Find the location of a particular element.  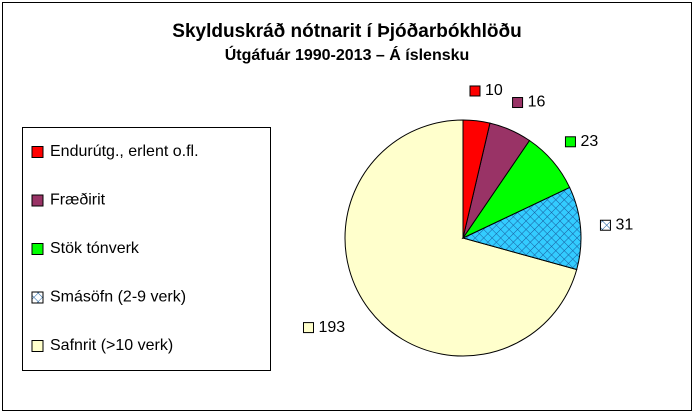

data-label: 16 is located at coordinates (537, 102).